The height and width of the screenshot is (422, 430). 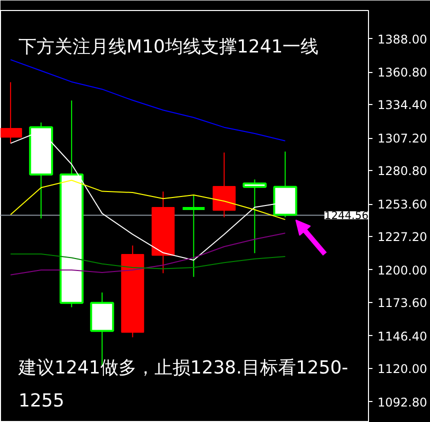 What do you see at coordinates (403, 171) in the screenshot?
I see `y-tick-label: 1280.80` at bounding box center [403, 171].